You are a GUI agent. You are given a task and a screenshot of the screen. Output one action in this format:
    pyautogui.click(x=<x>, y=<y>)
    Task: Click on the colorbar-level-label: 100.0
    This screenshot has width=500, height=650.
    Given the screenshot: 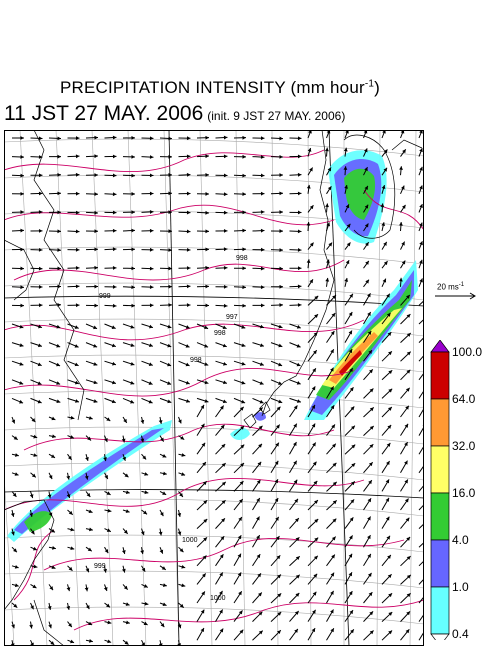 What is the action you would take?
    pyautogui.click(x=467, y=352)
    